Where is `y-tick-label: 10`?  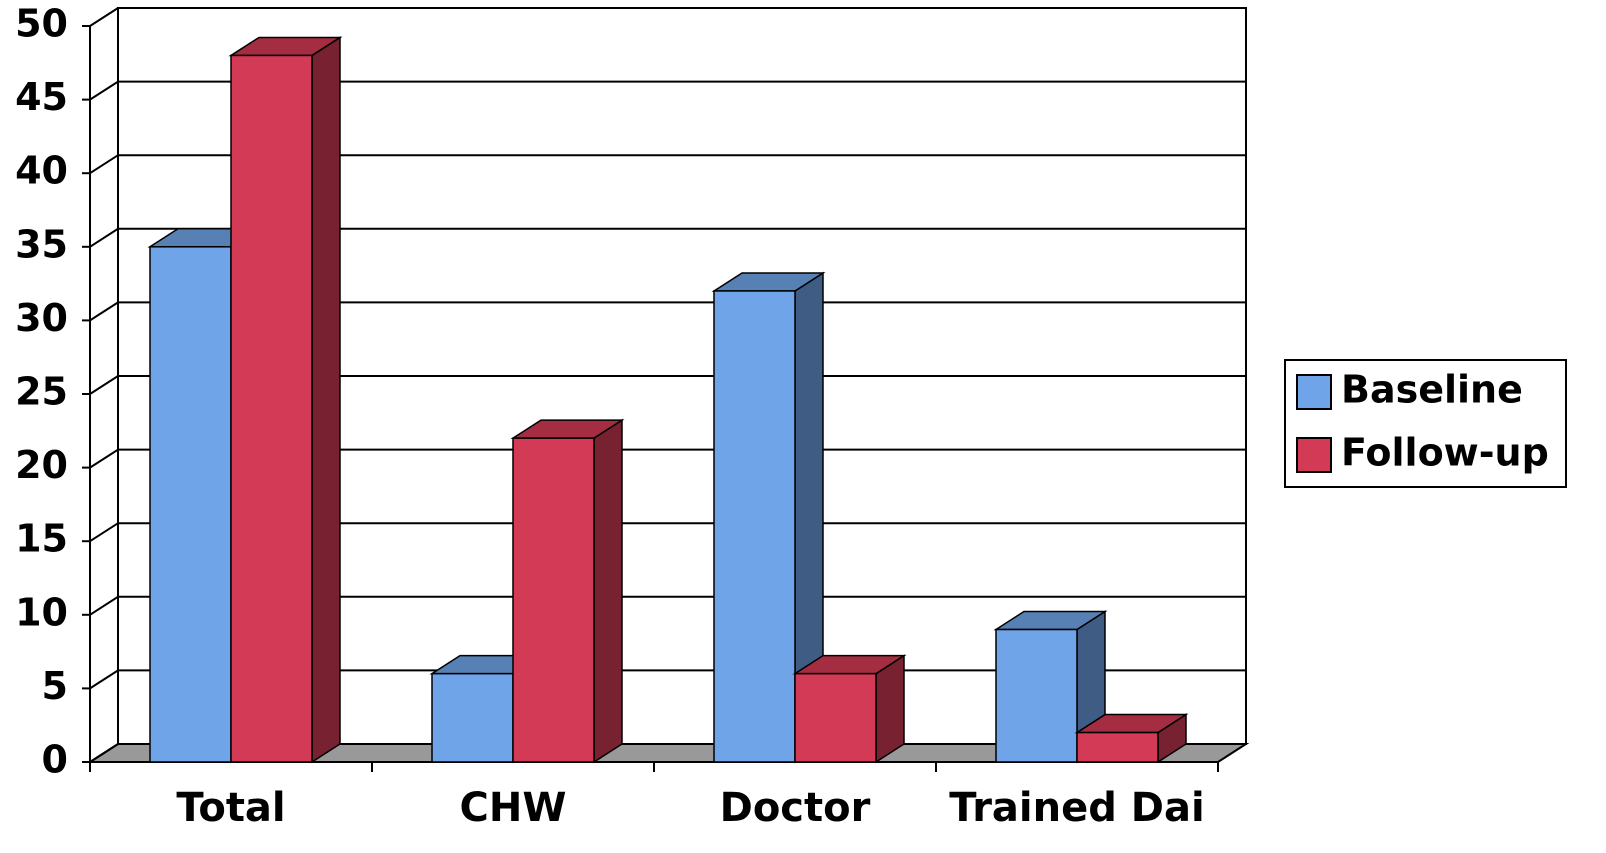
y-tick-label: 10 is located at coordinates (41, 612).